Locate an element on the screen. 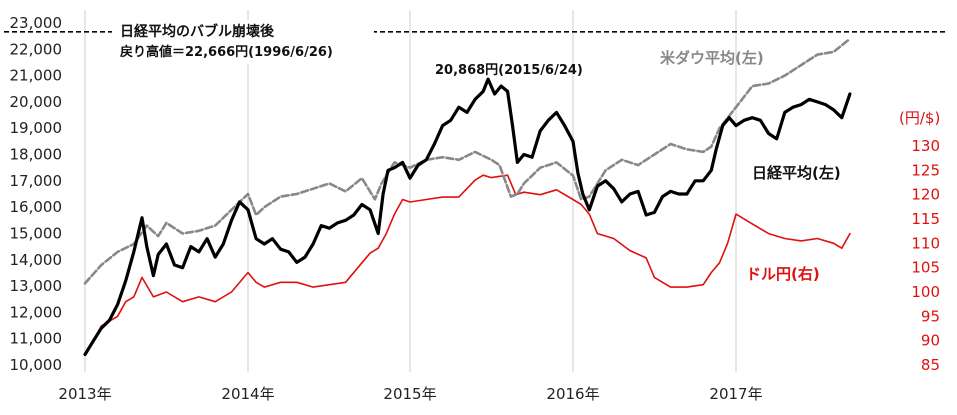 The image size is (957, 415). right-tick-label: 120 is located at coordinates (925, 195).